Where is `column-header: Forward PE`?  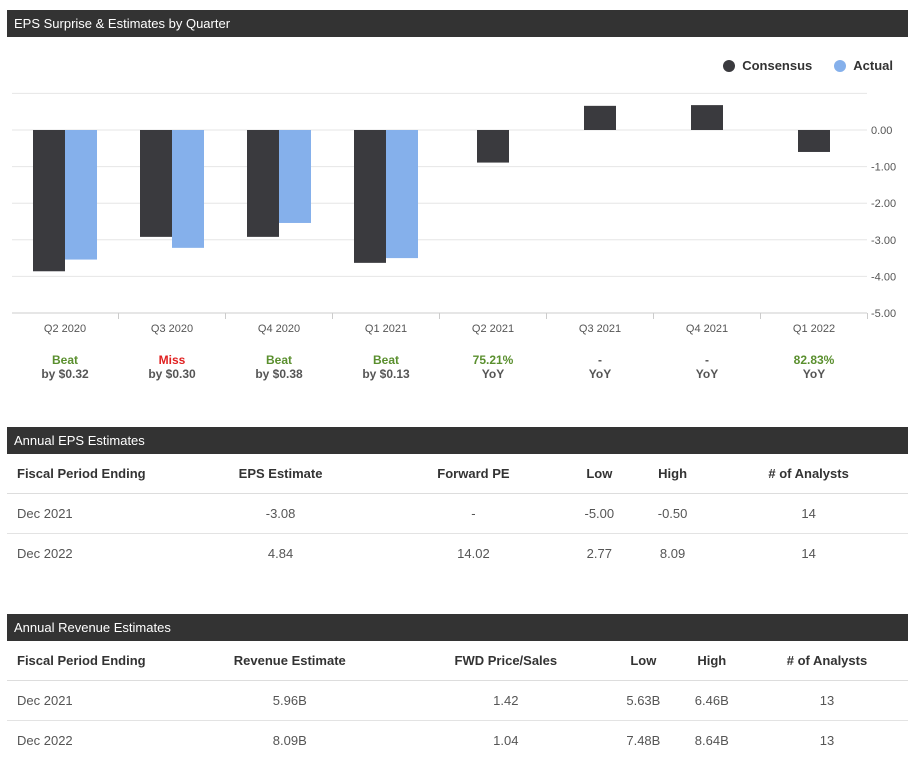
column-header: Forward PE is located at coordinates (473, 474).